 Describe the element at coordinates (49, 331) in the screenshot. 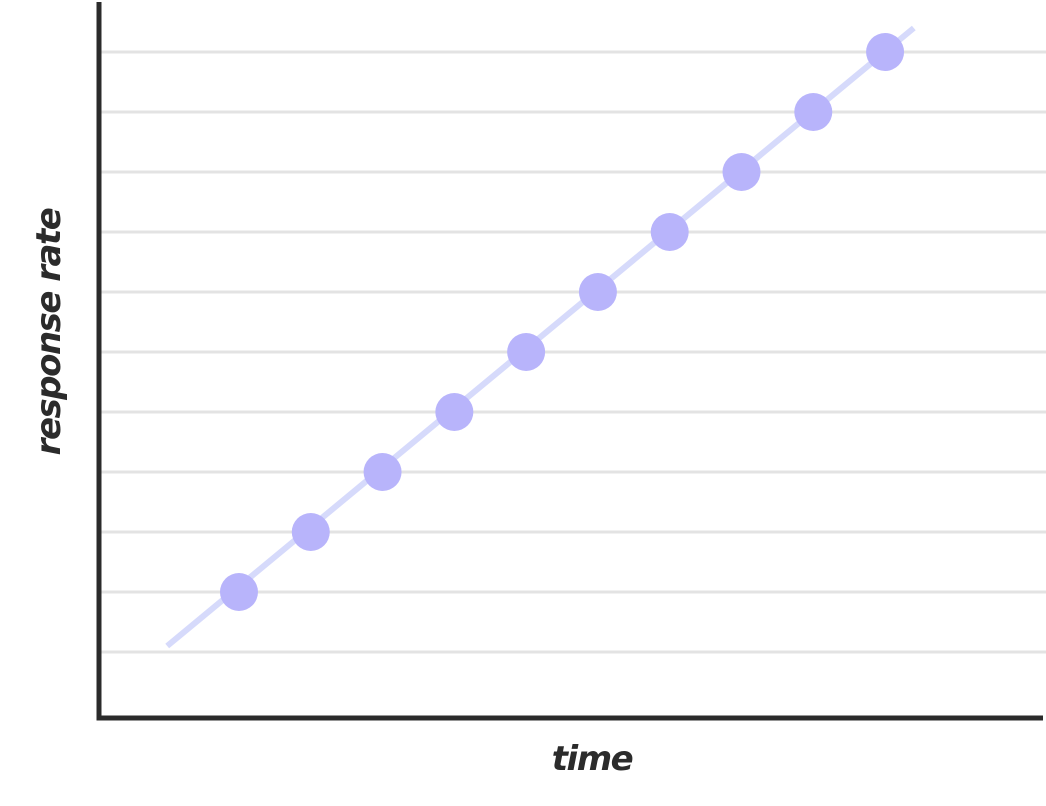

I see `y-axis-label: response rate` at that location.